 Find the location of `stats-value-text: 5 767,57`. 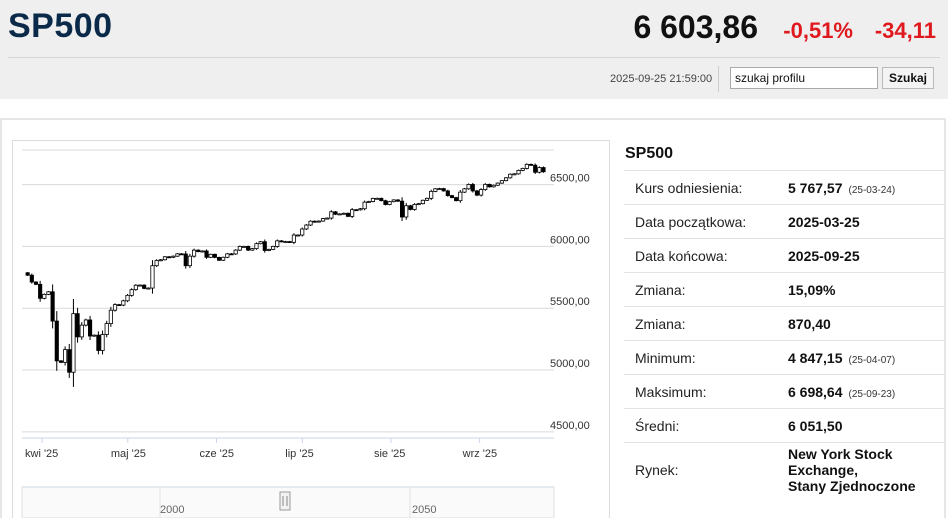

stats-value-text: 5 767,57 is located at coordinates (815, 187).